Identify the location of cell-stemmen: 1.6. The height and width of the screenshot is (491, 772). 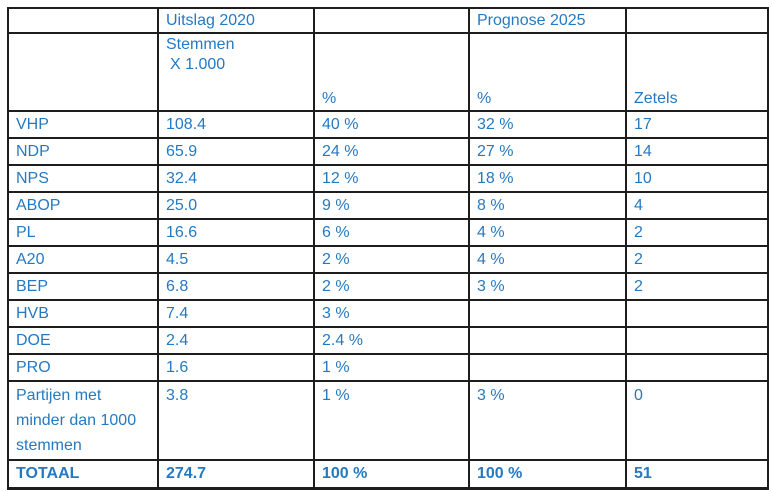
(236, 367).